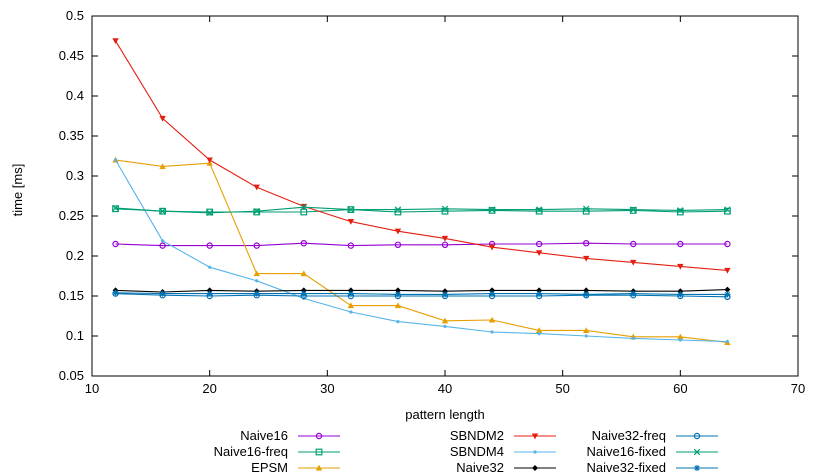  What do you see at coordinates (251, 451) in the screenshot?
I see `legend-label: Naive16-freq` at bounding box center [251, 451].